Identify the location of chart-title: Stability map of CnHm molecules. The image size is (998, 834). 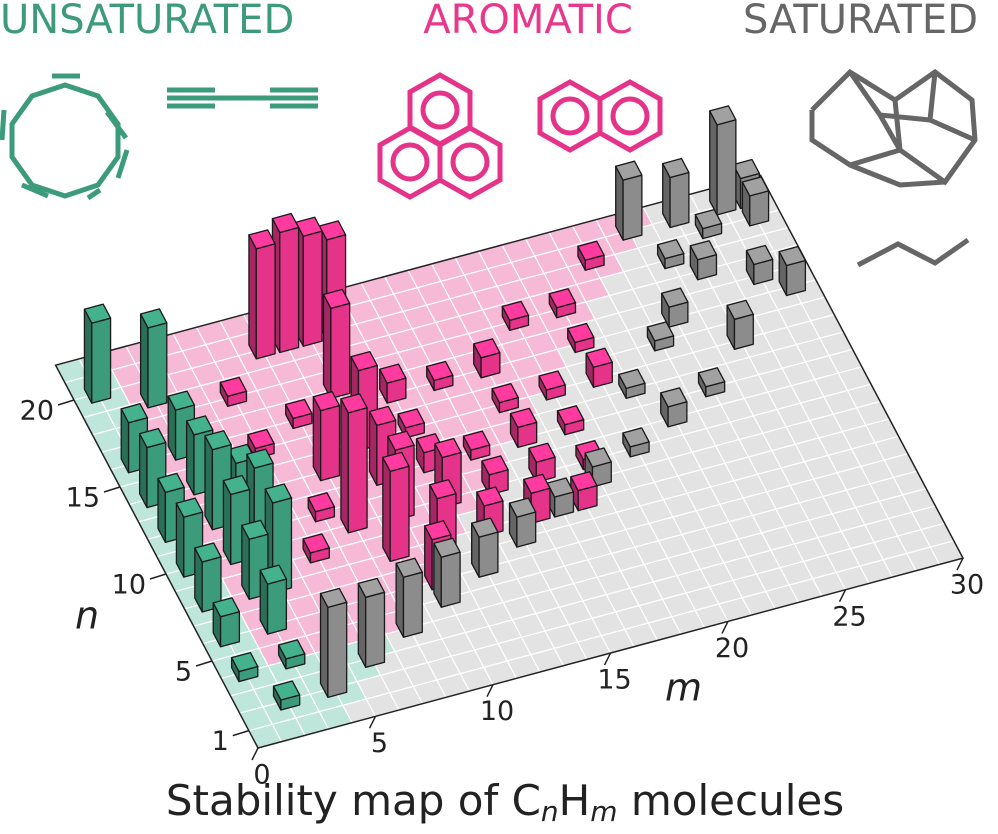
(505, 802).